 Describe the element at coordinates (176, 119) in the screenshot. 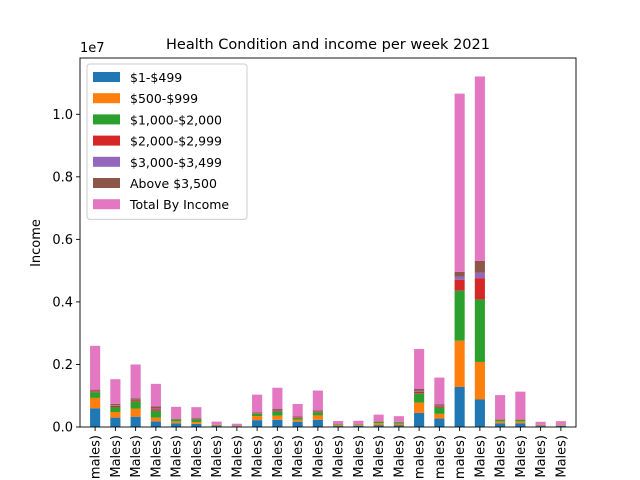

I see `legend-entry: $1,000-$2,000` at that location.